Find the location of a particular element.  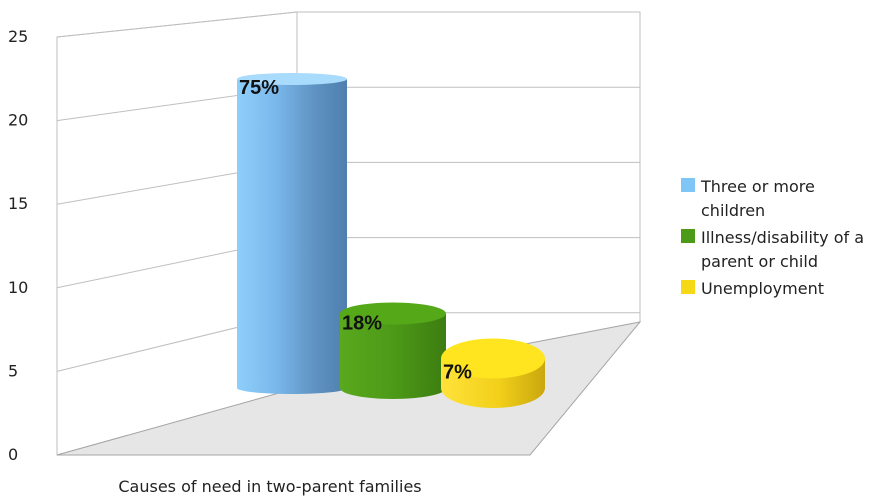

x-axis-label: Causes of need in two-parent families is located at coordinates (269, 486).